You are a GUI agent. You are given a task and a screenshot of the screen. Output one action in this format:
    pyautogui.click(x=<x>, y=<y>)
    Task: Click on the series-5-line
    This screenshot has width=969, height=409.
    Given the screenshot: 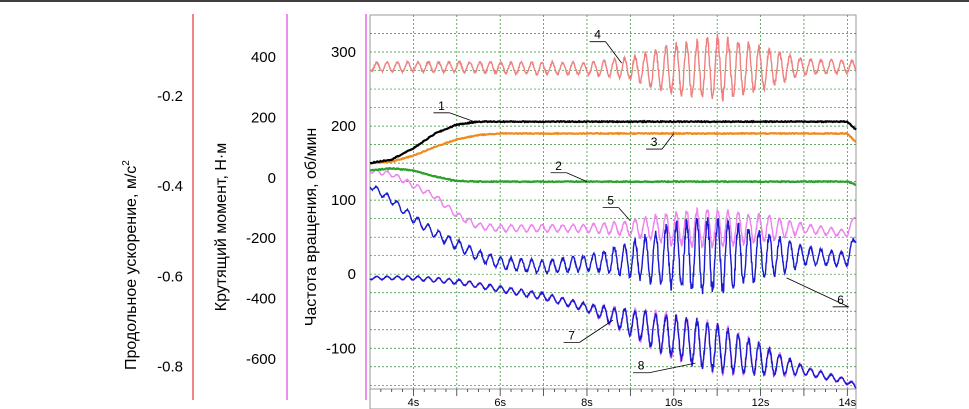 What is the action you would take?
    pyautogui.click(x=612, y=208)
    